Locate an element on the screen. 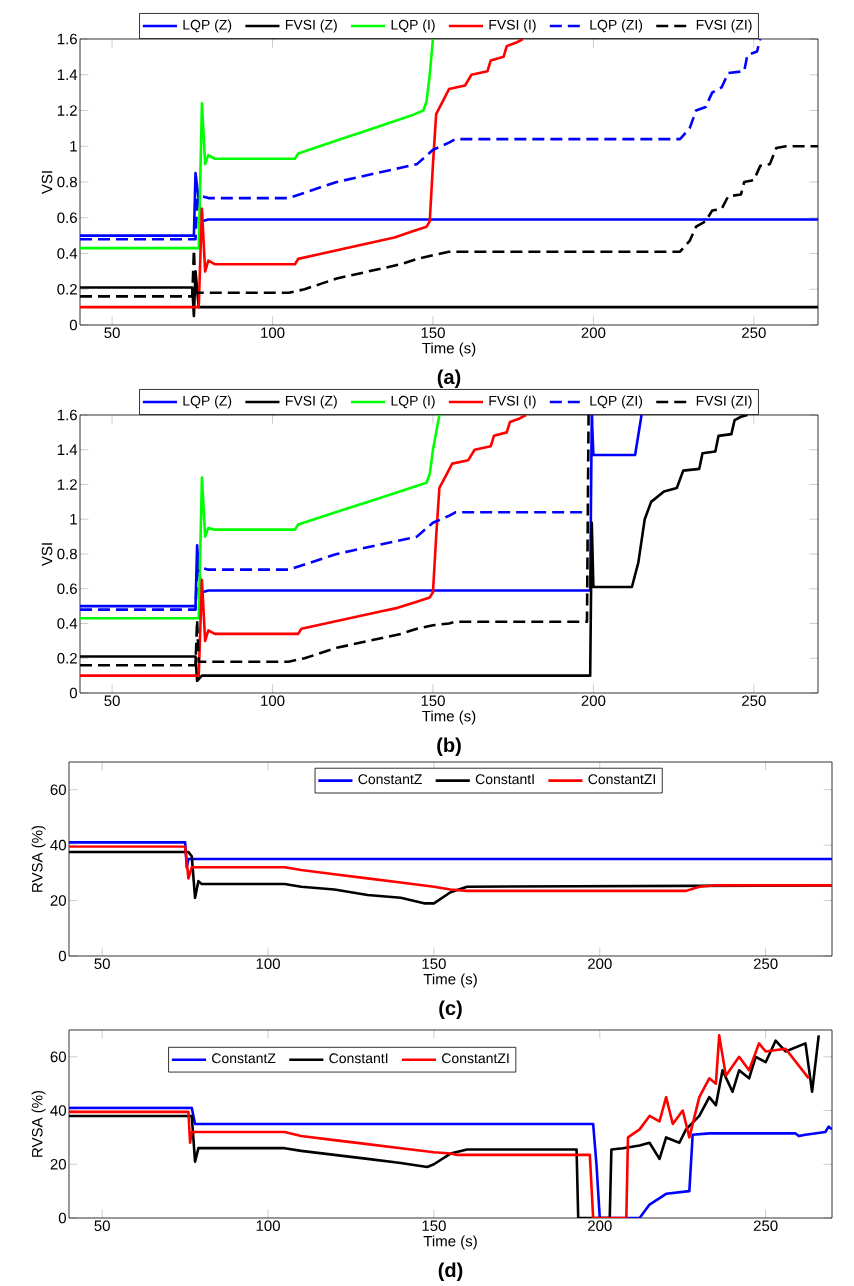  text: (a) is located at coordinates (449, 379).